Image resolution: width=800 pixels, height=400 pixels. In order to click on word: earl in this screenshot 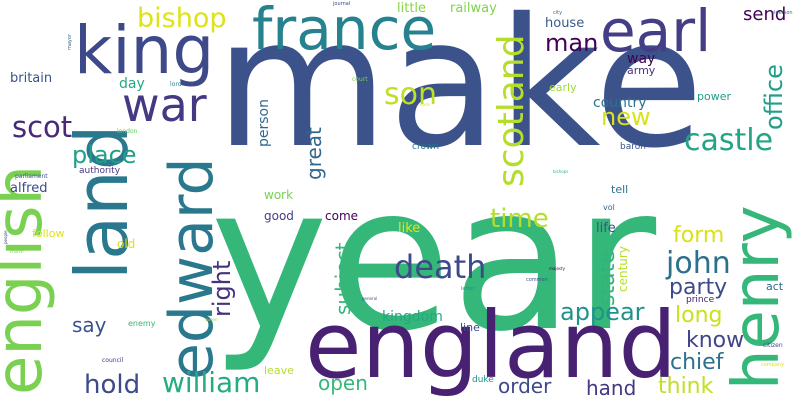, I will do `click(656, 32)`.